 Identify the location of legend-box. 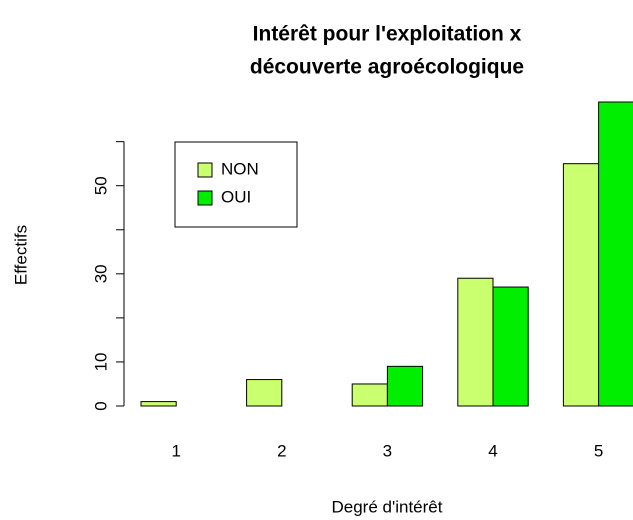
(236, 184).